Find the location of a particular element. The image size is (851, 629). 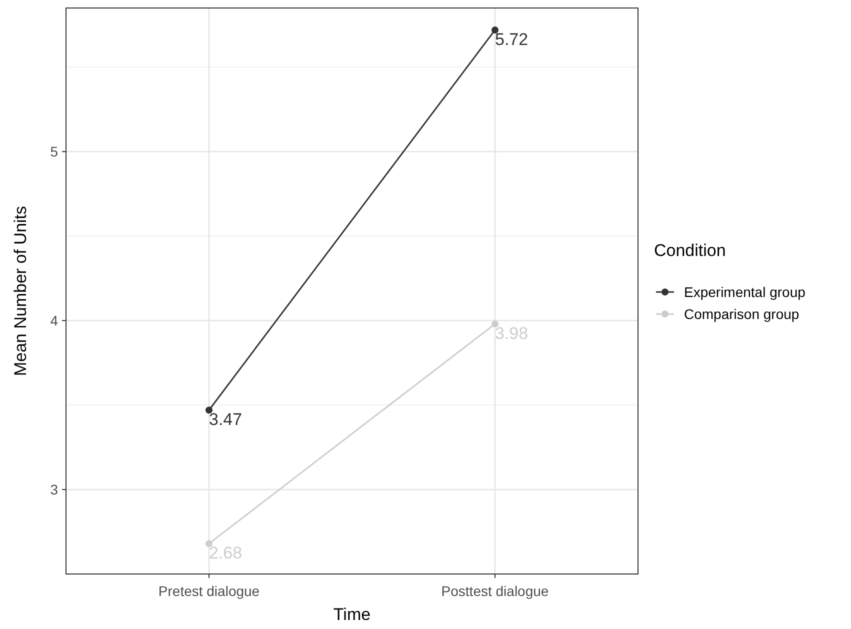

y-tick-label: 4 is located at coordinates (54, 320).